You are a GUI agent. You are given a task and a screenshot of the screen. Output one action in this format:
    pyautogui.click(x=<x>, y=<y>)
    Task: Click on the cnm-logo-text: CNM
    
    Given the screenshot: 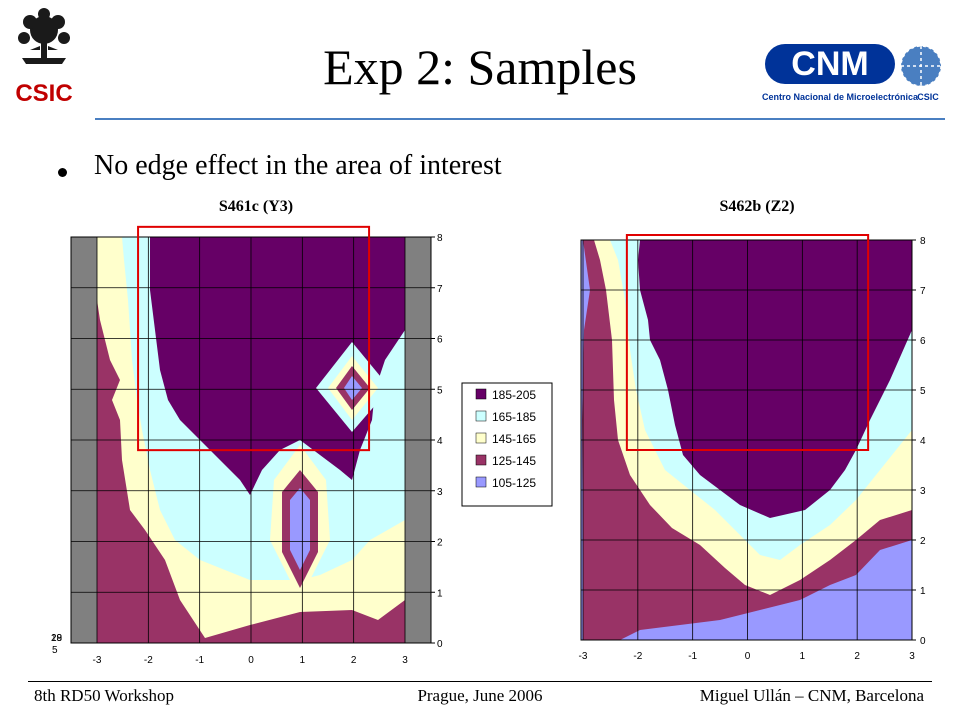 What is the action you would take?
    pyautogui.click(x=829, y=64)
    